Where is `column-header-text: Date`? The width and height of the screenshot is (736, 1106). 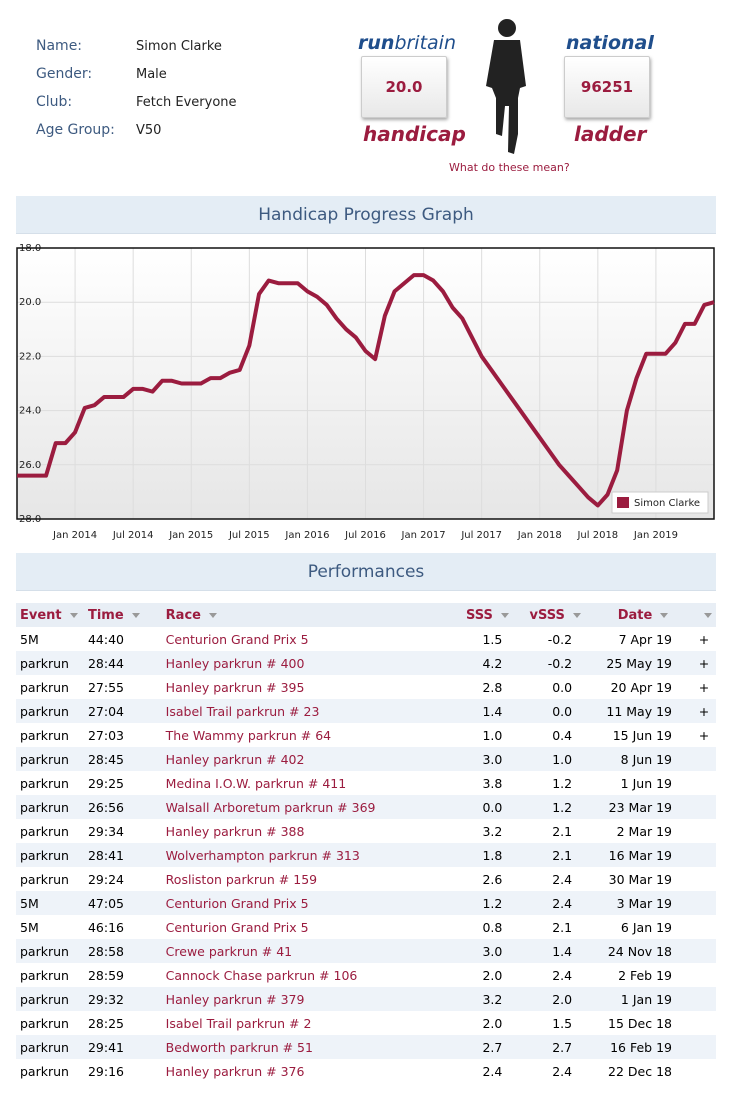 column-header-text: Date is located at coordinates (635, 615).